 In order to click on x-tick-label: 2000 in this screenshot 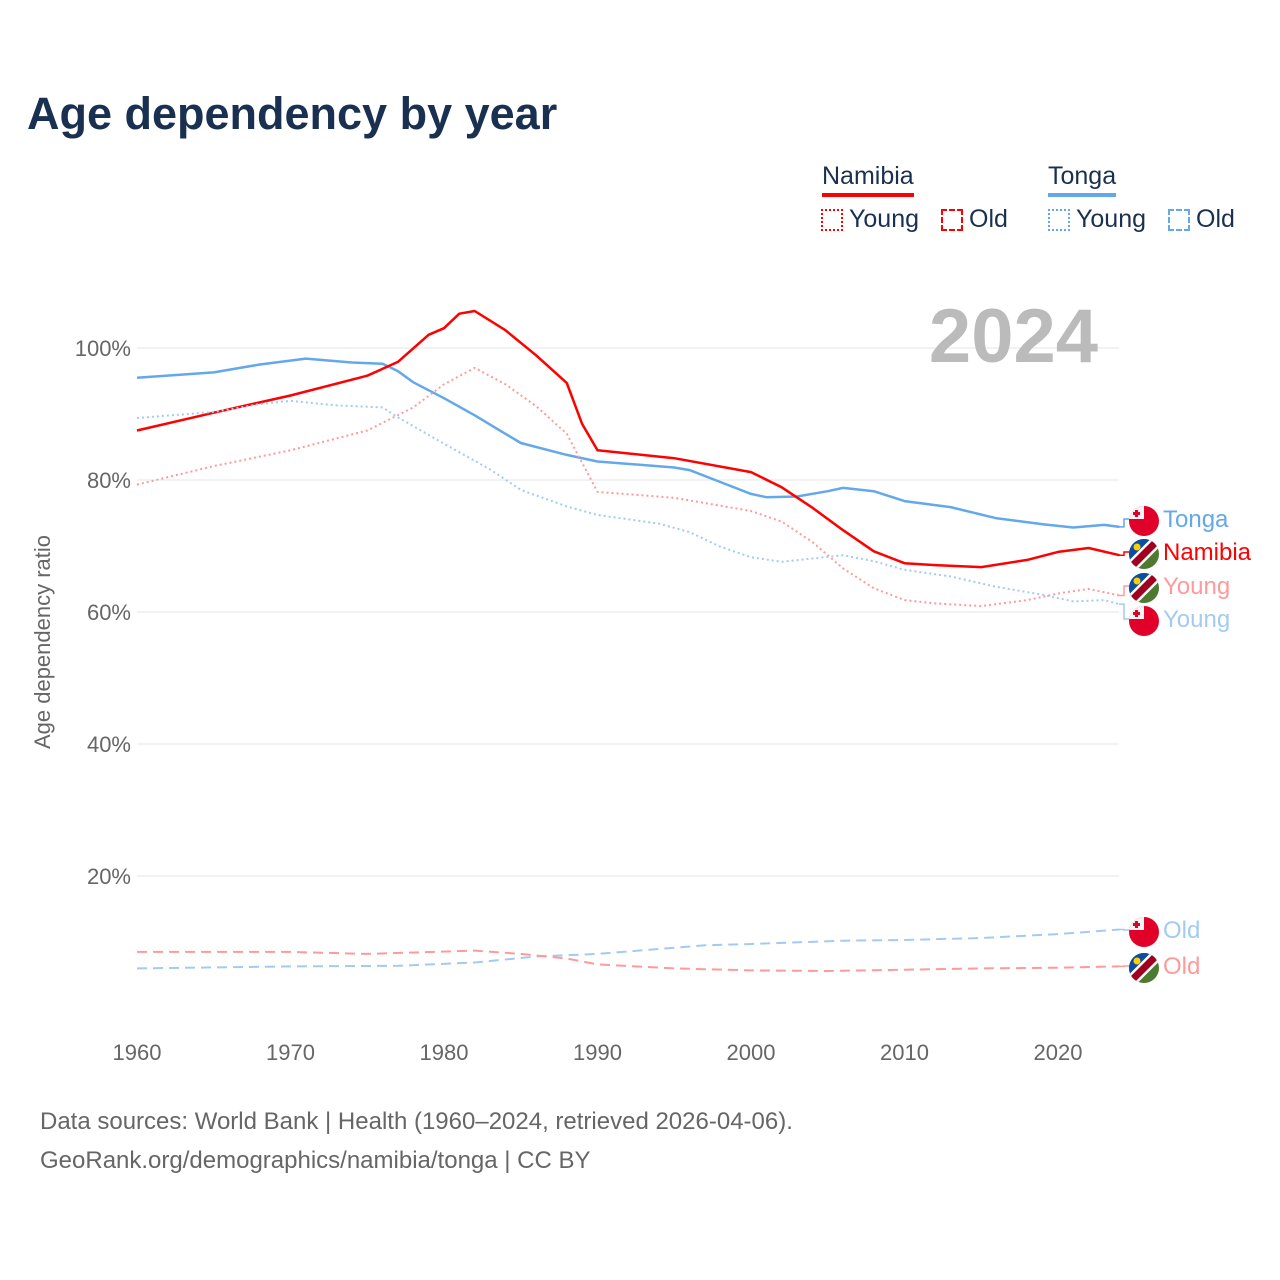, I will do `click(751, 1052)`.